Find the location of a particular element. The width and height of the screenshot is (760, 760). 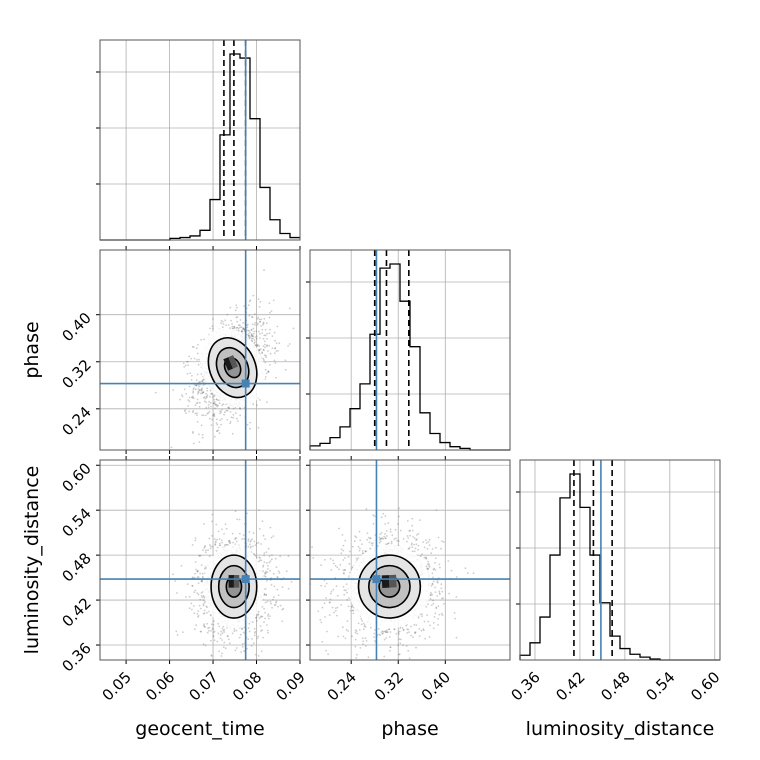

xtick-label-phase-2: 0.40 is located at coordinates (436, 686).